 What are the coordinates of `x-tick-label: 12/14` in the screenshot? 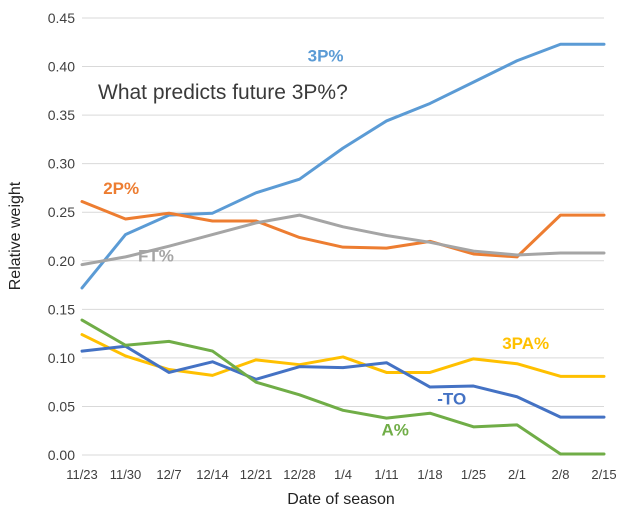 It's located at (212, 474).